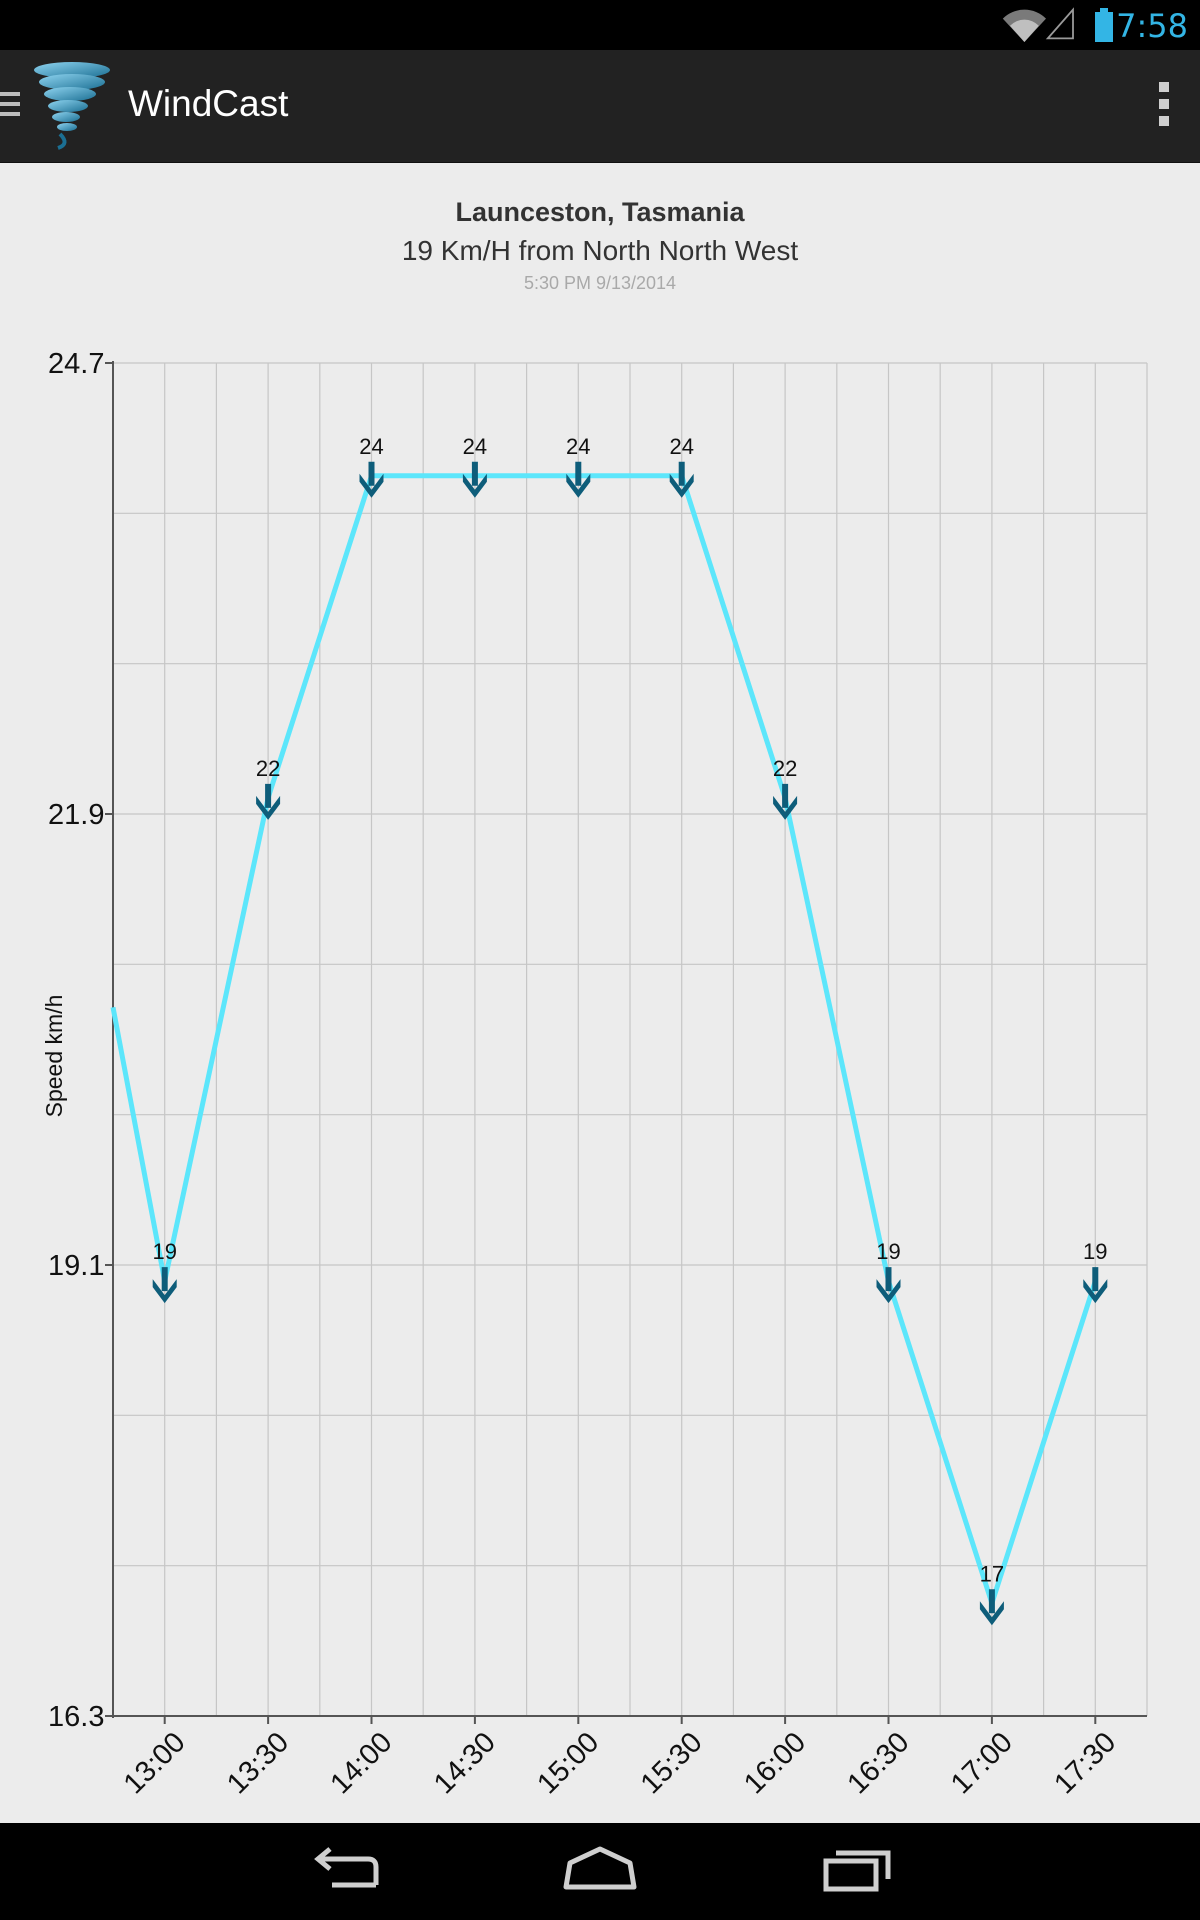 Image resolution: width=1200 pixels, height=1920 pixels. Describe the element at coordinates (568, 1763) in the screenshot. I see `x-tick-label: 15:00` at that location.